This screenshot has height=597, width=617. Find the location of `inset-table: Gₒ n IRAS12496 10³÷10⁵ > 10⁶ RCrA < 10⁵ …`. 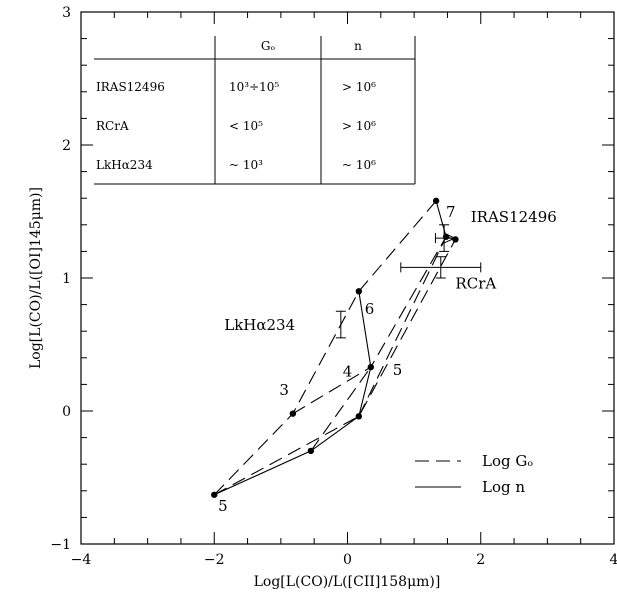

inset-table: Gₒ n IRAS12496 10³÷10⁵ > 10⁶ RCrA < 10⁵ … is located at coordinates (255, 110).